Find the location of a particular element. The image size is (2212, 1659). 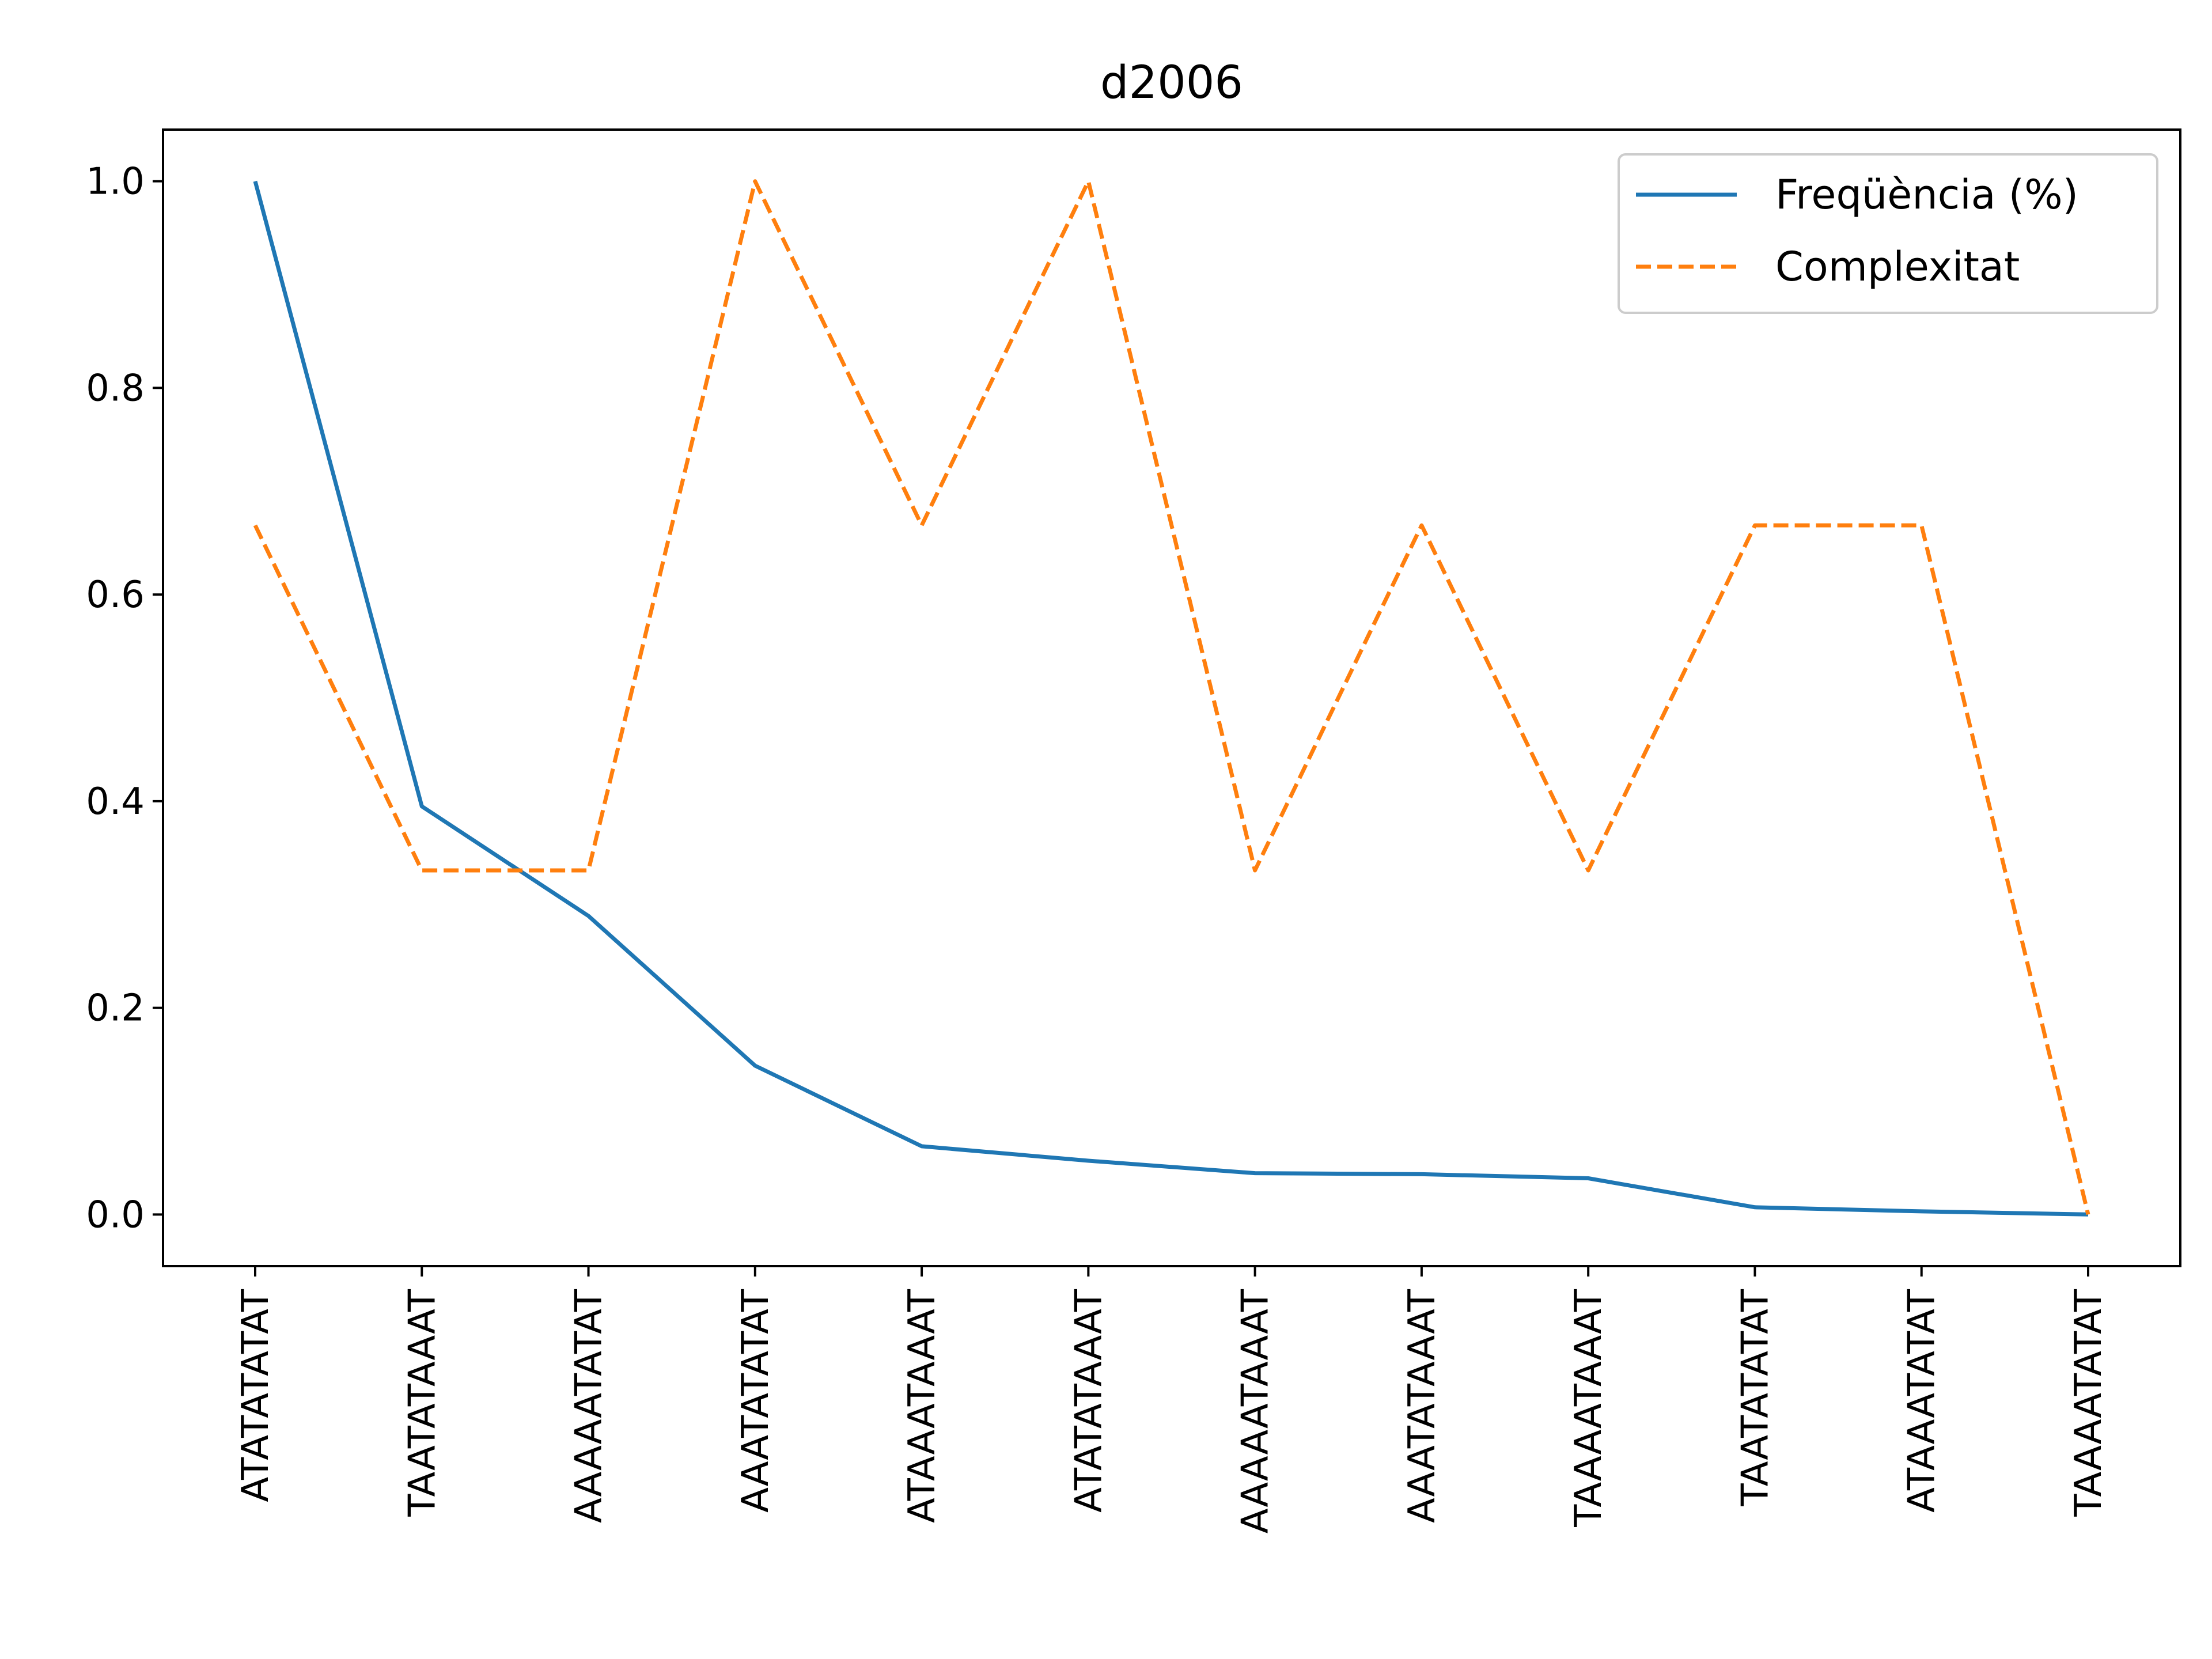

x-tick-label: AAATATAAAT is located at coordinates (1422, 1406).